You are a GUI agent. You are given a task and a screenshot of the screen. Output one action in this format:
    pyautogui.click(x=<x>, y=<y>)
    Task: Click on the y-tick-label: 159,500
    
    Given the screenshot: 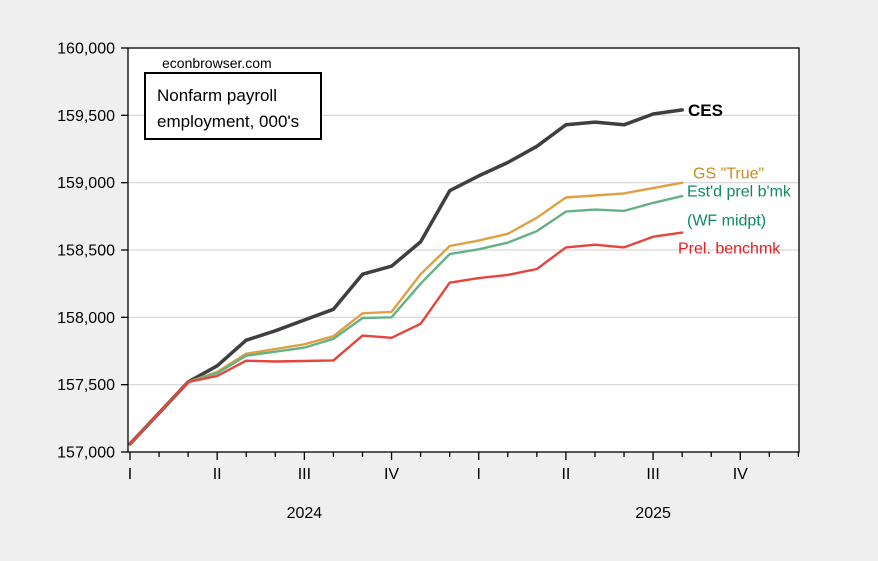 What is the action you would take?
    pyautogui.click(x=86, y=116)
    